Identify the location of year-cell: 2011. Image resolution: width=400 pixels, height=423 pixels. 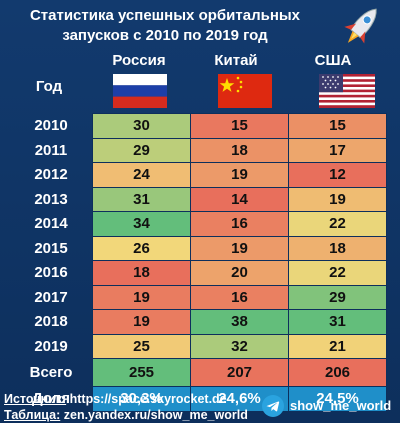
(51, 150).